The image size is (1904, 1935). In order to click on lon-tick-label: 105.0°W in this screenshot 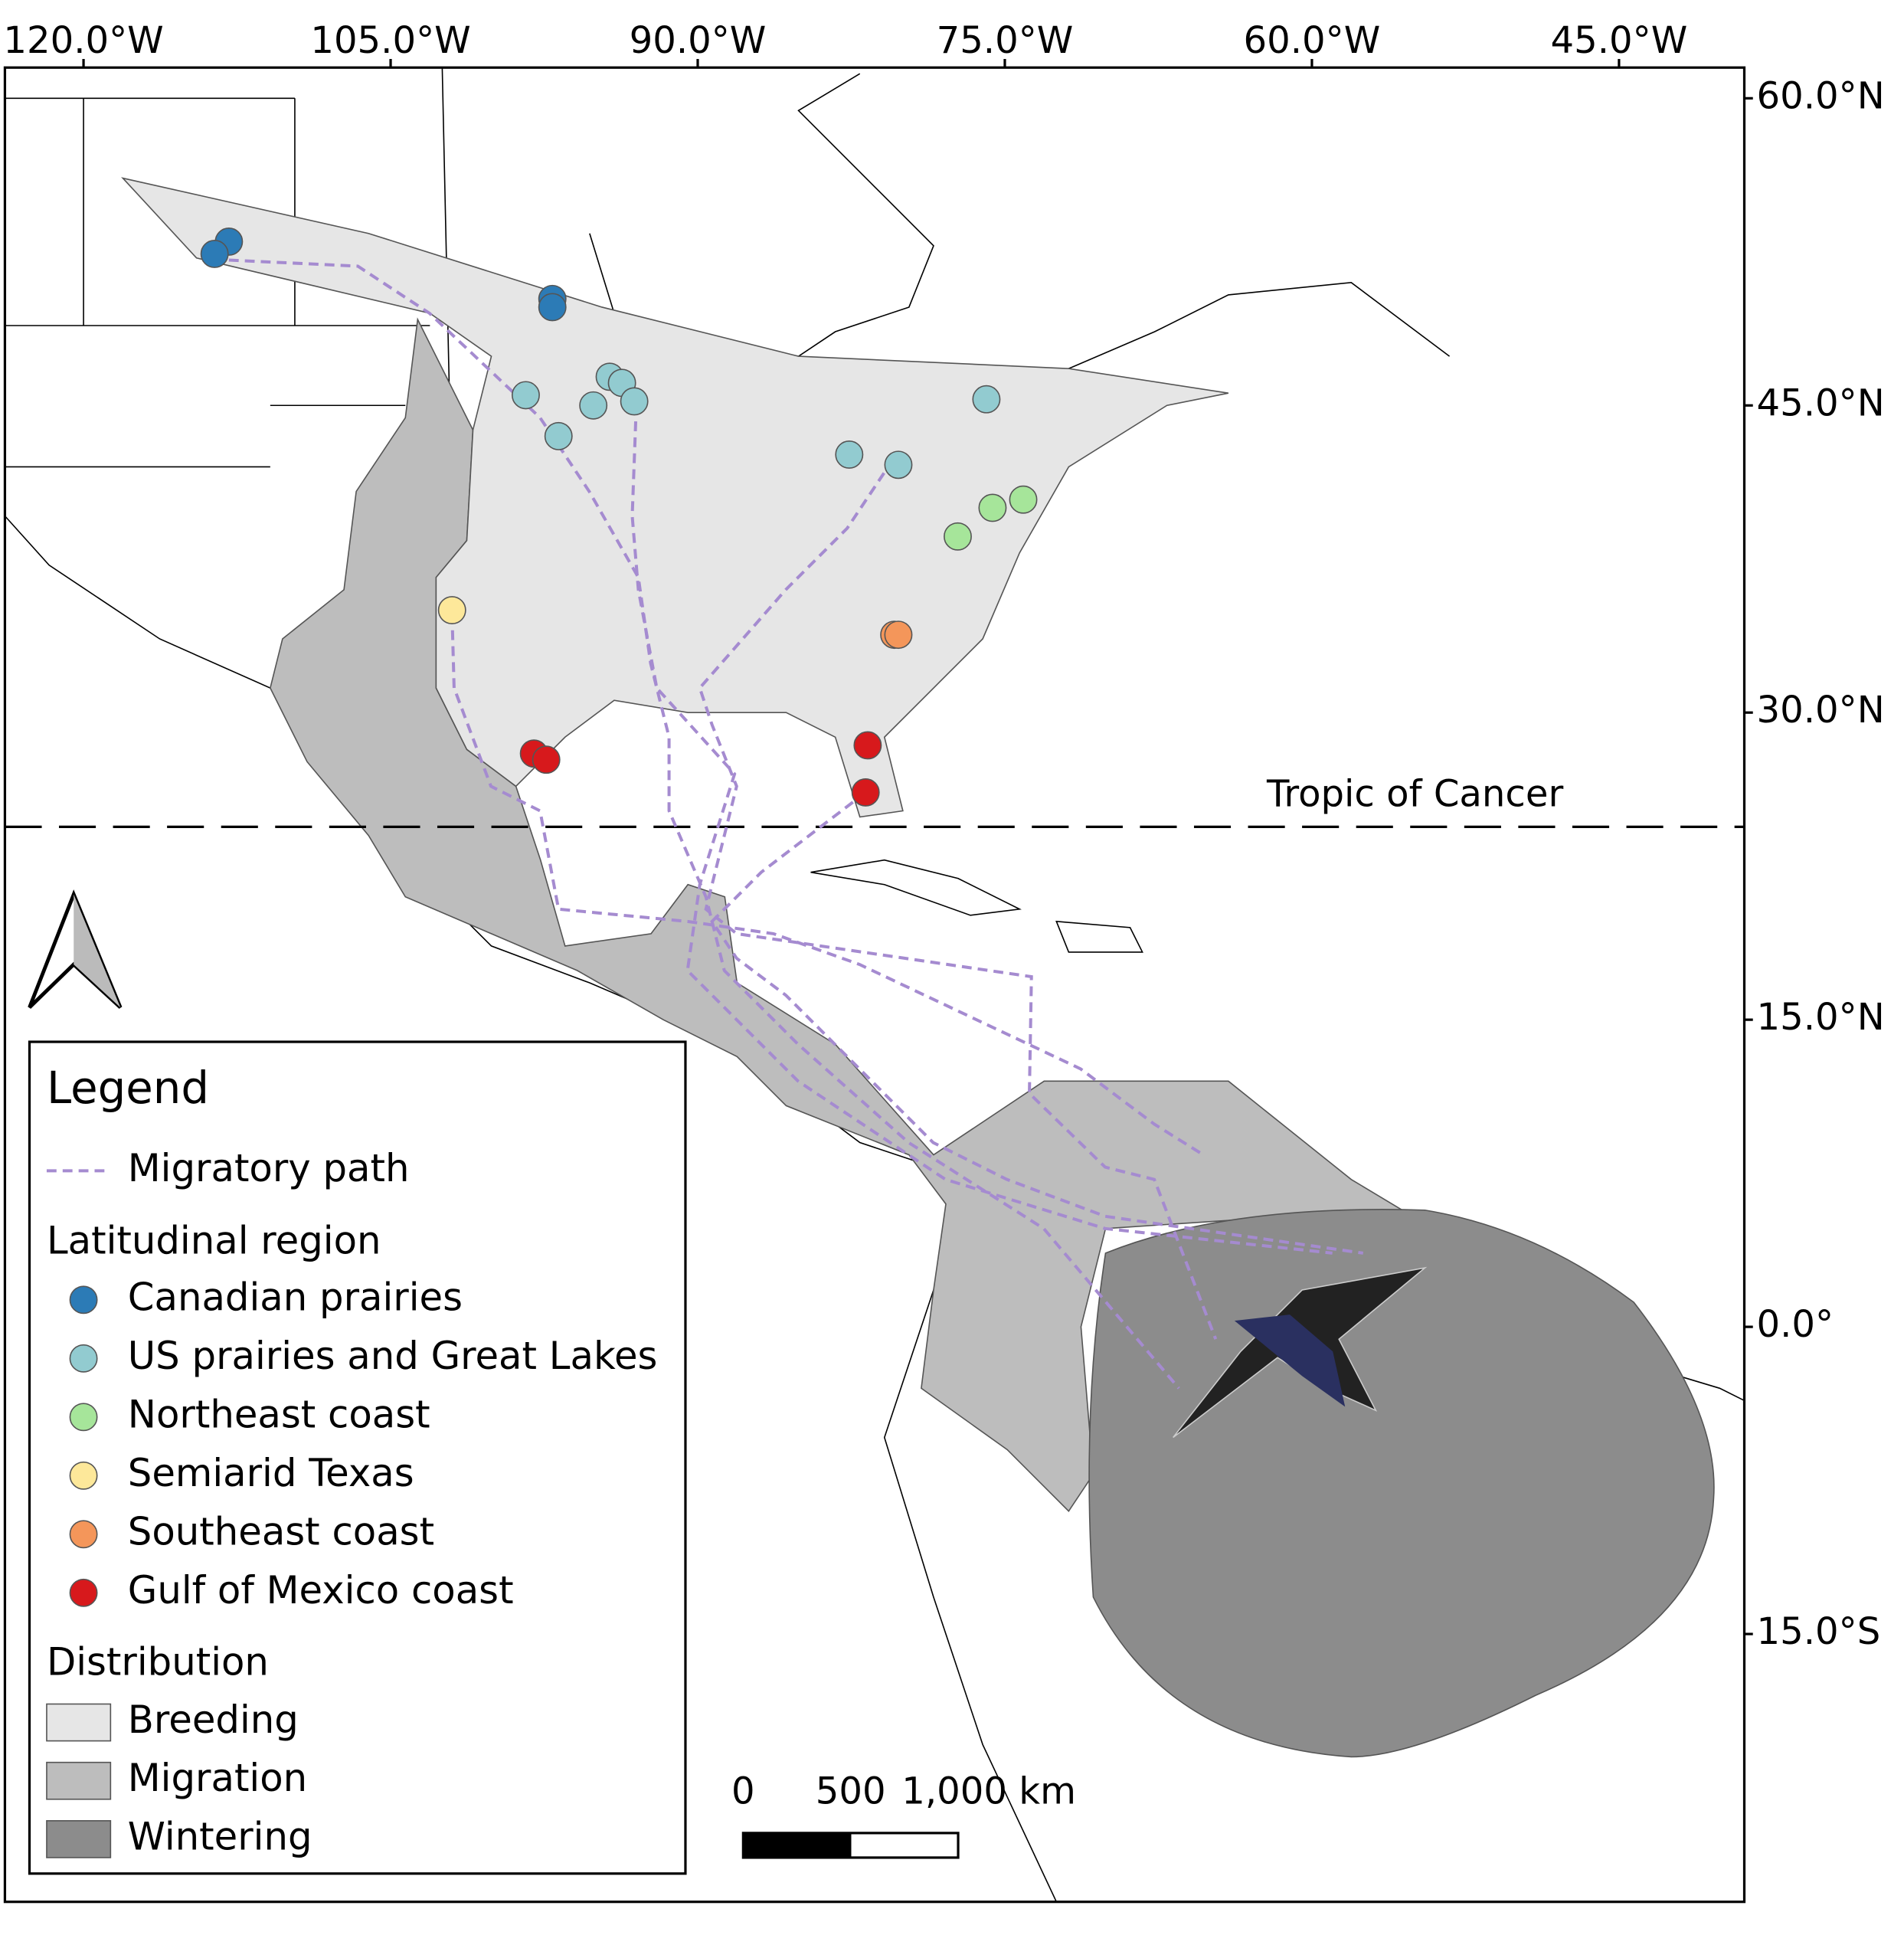, I will do `click(390, 40)`.